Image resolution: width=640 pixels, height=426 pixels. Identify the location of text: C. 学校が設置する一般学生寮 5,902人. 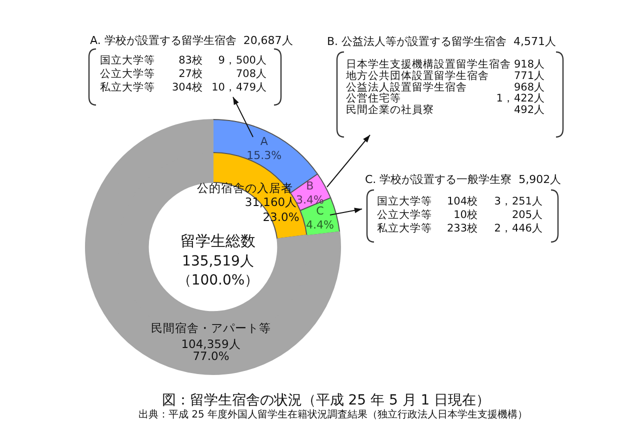
(463, 179).